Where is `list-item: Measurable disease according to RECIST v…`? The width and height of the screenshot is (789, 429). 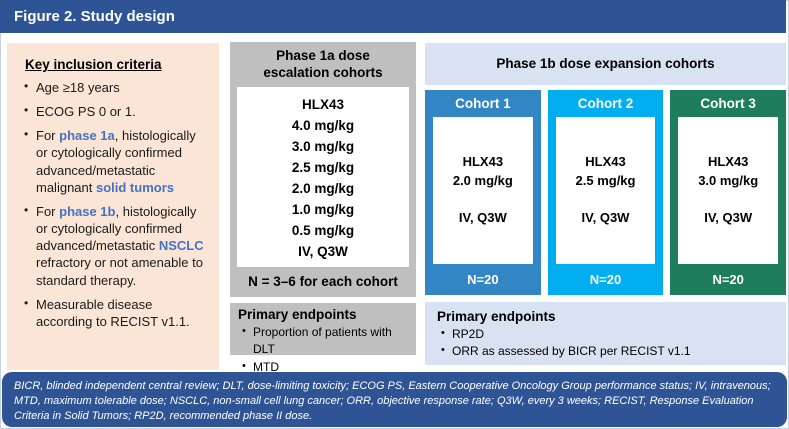 list-item: Measurable disease according to RECIST v… is located at coordinates (114, 313).